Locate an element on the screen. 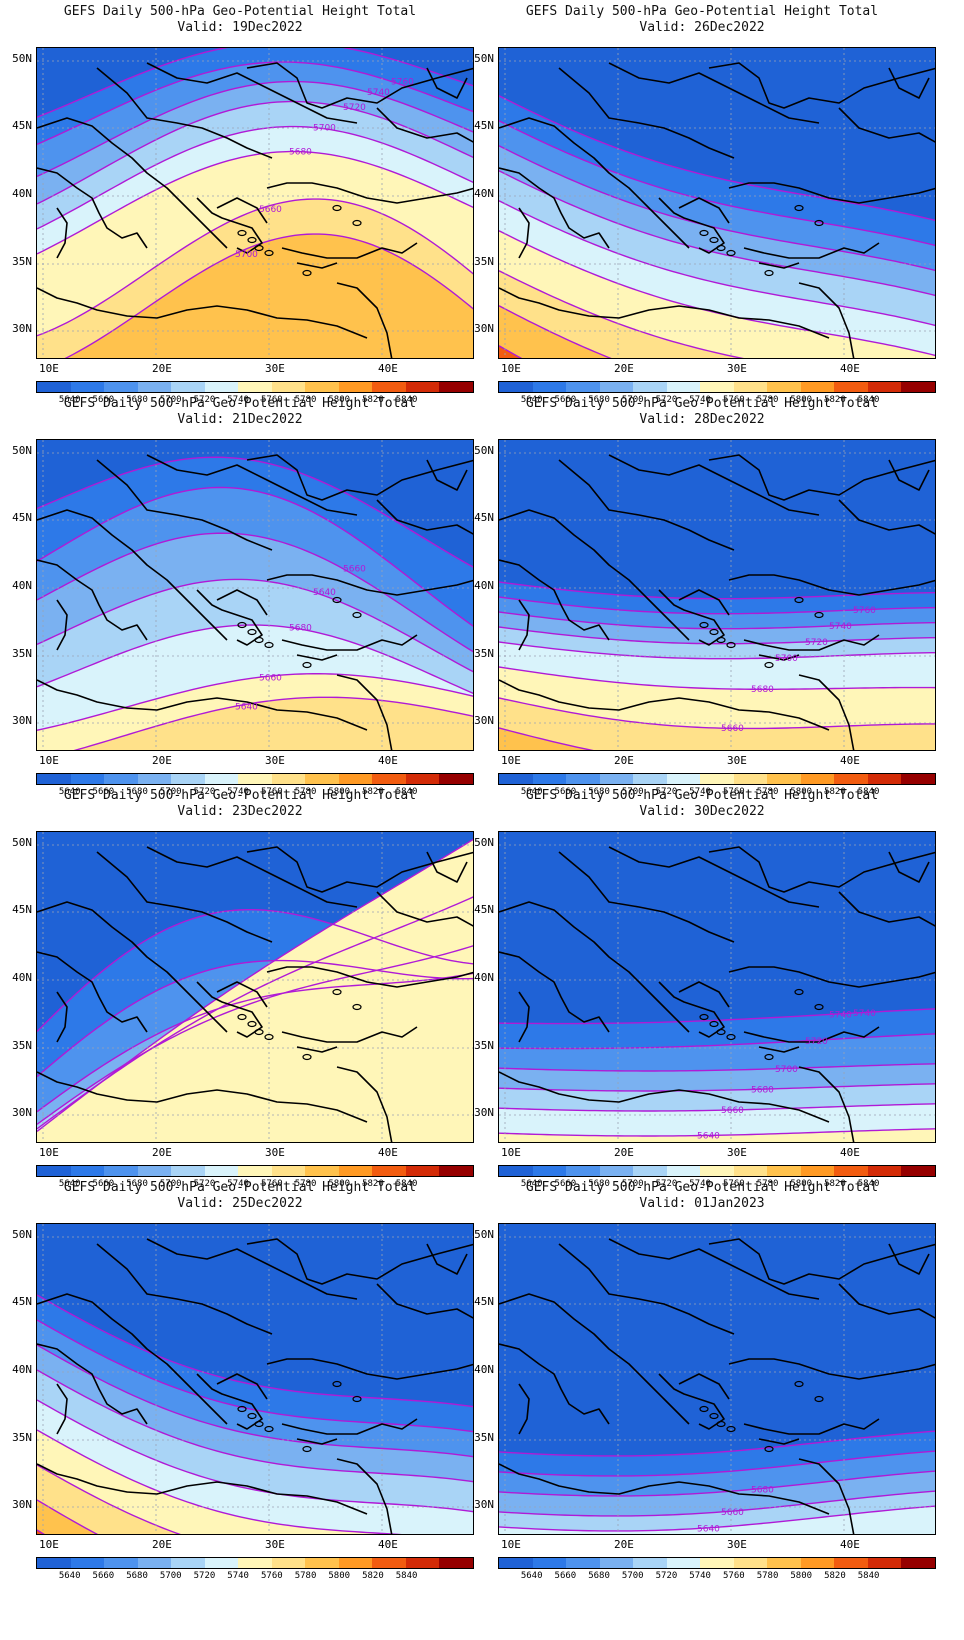 Image resolution: width=964 pixels, height=1640 pixels. colorbar-level-label: 5720 is located at coordinates (204, 400).